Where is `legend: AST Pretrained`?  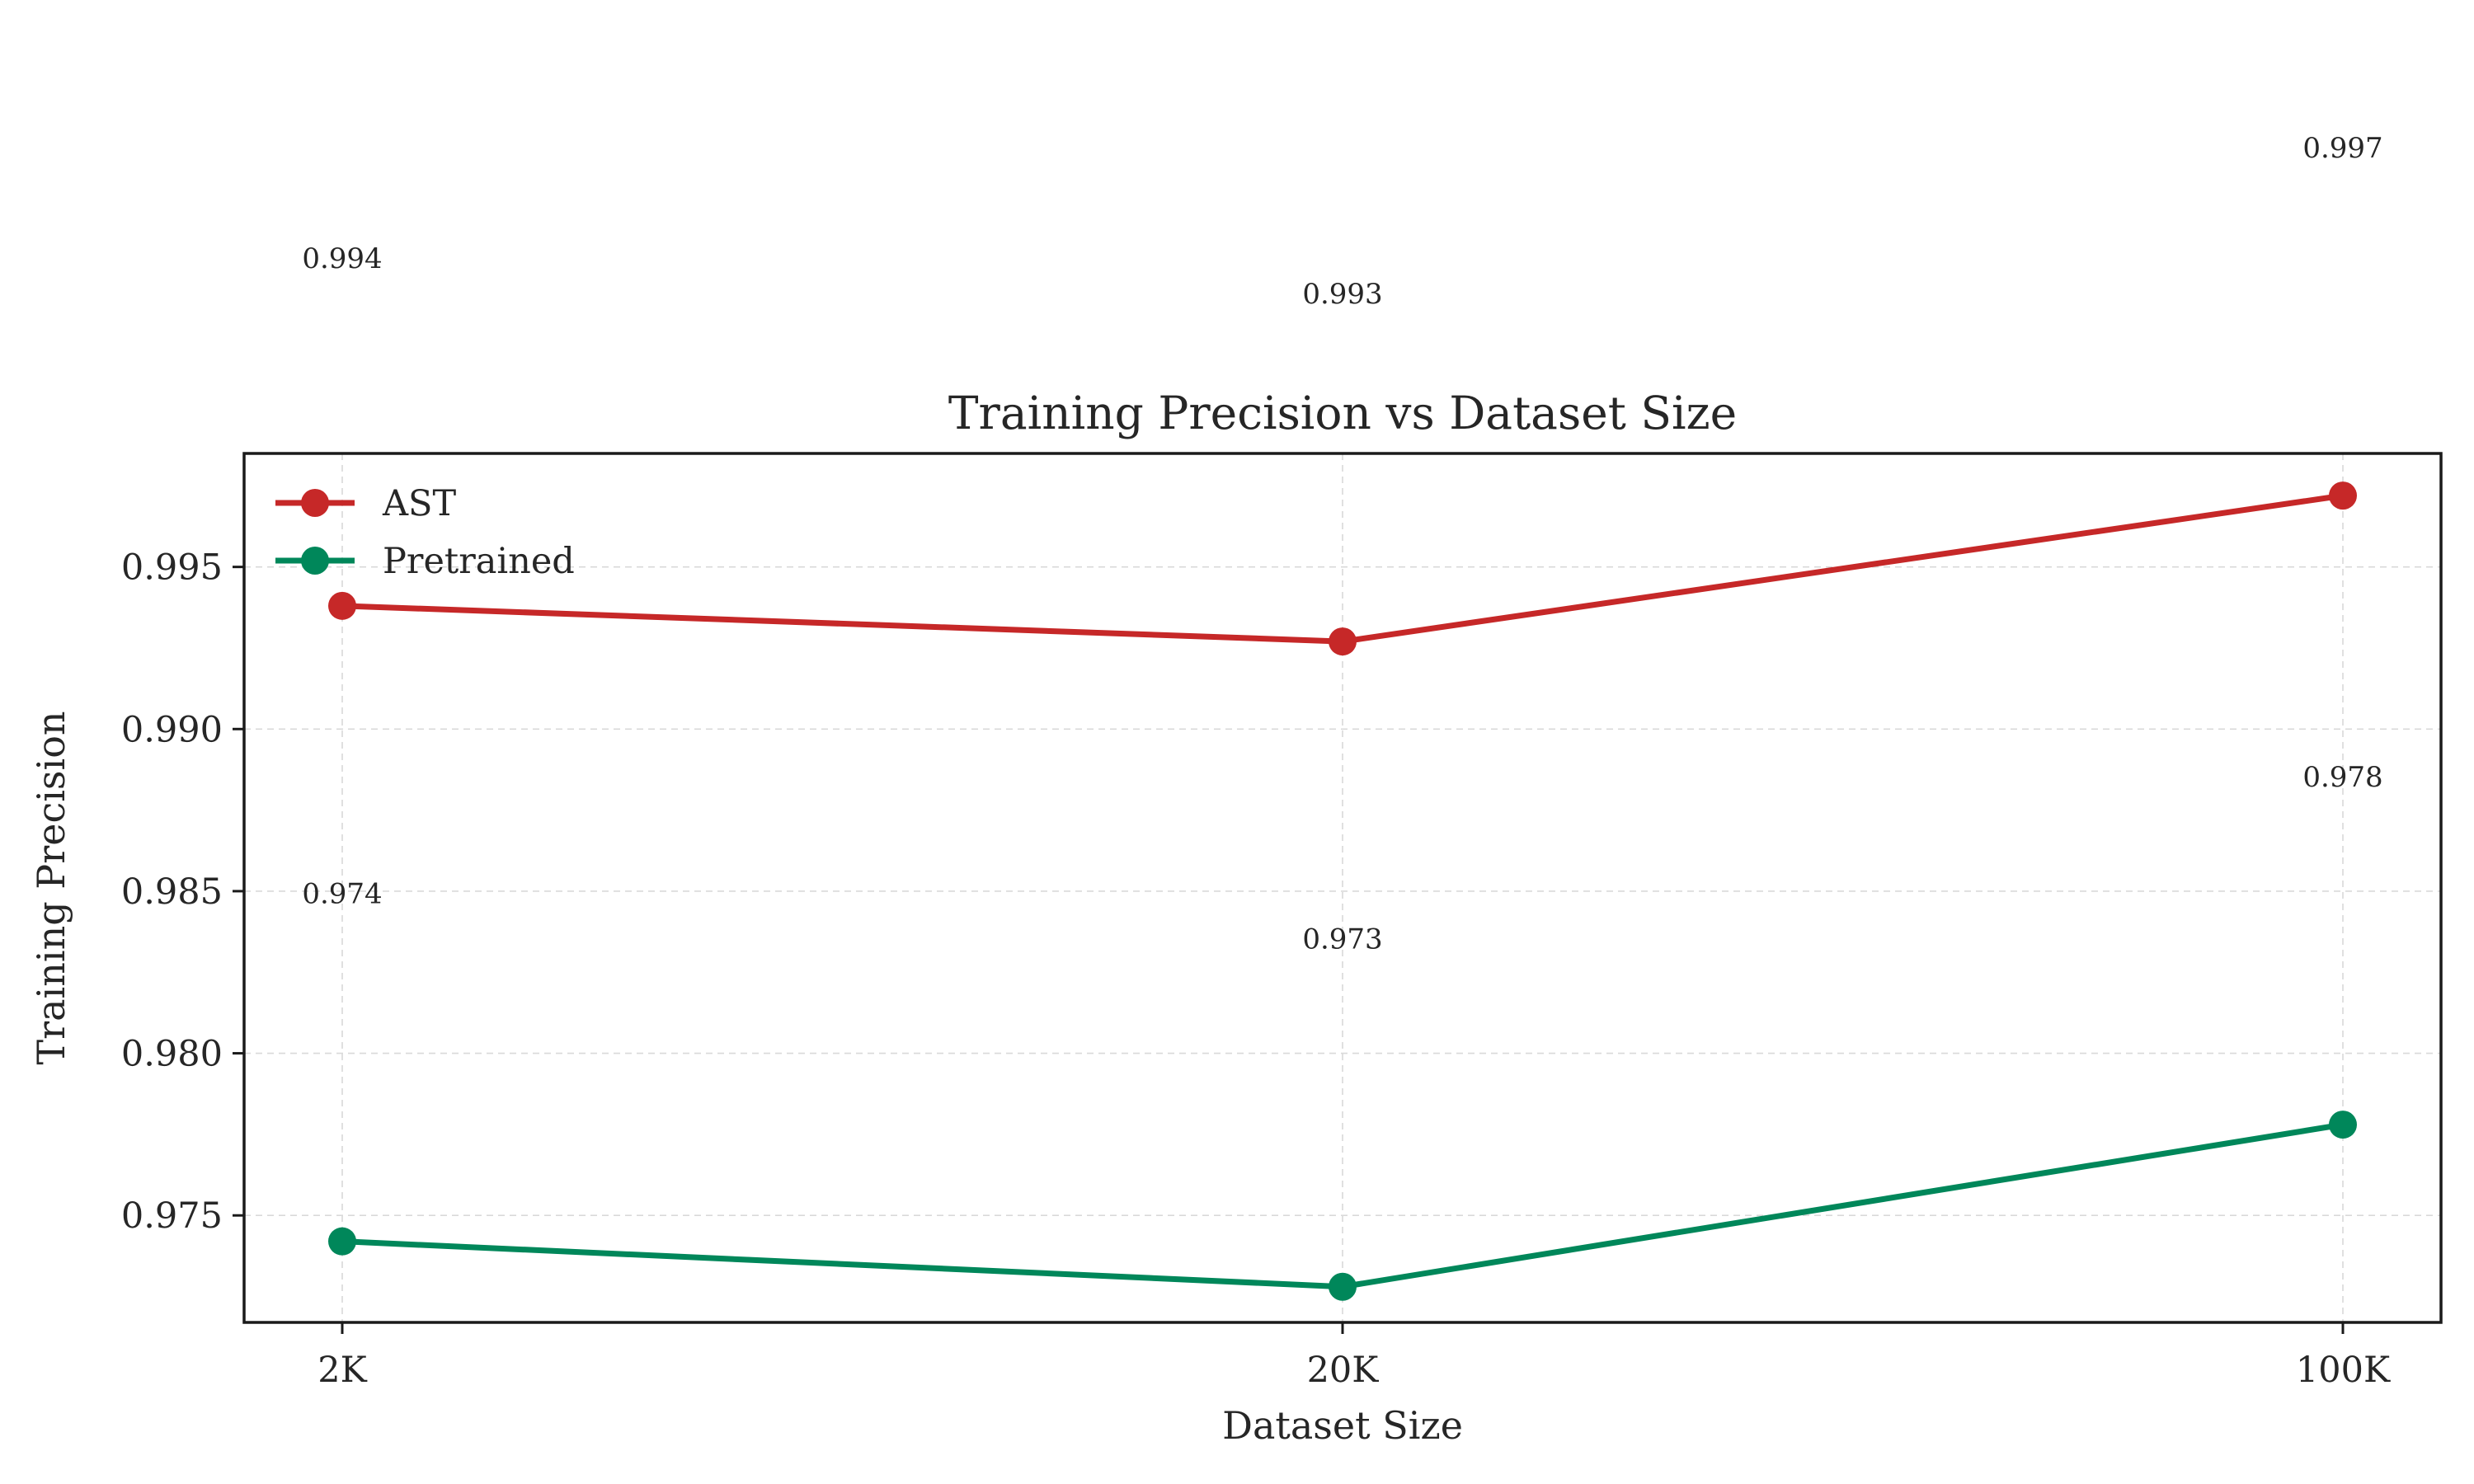 legend: AST Pretrained is located at coordinates (425, 532).